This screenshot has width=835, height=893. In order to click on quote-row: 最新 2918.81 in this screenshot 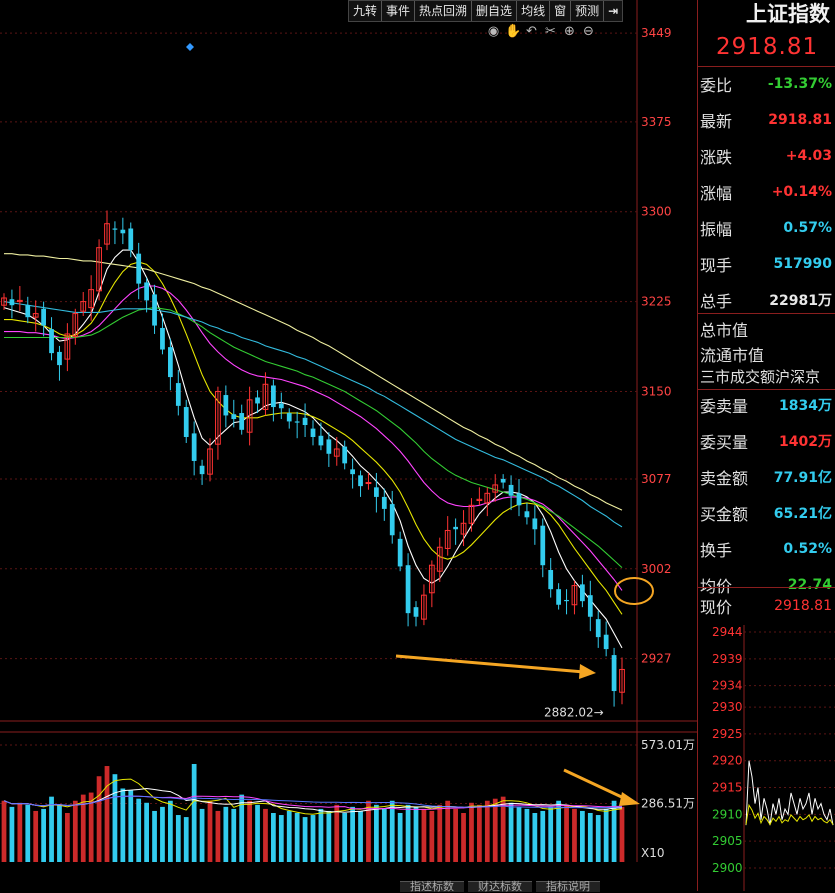, I will do `click(766, 120)`.